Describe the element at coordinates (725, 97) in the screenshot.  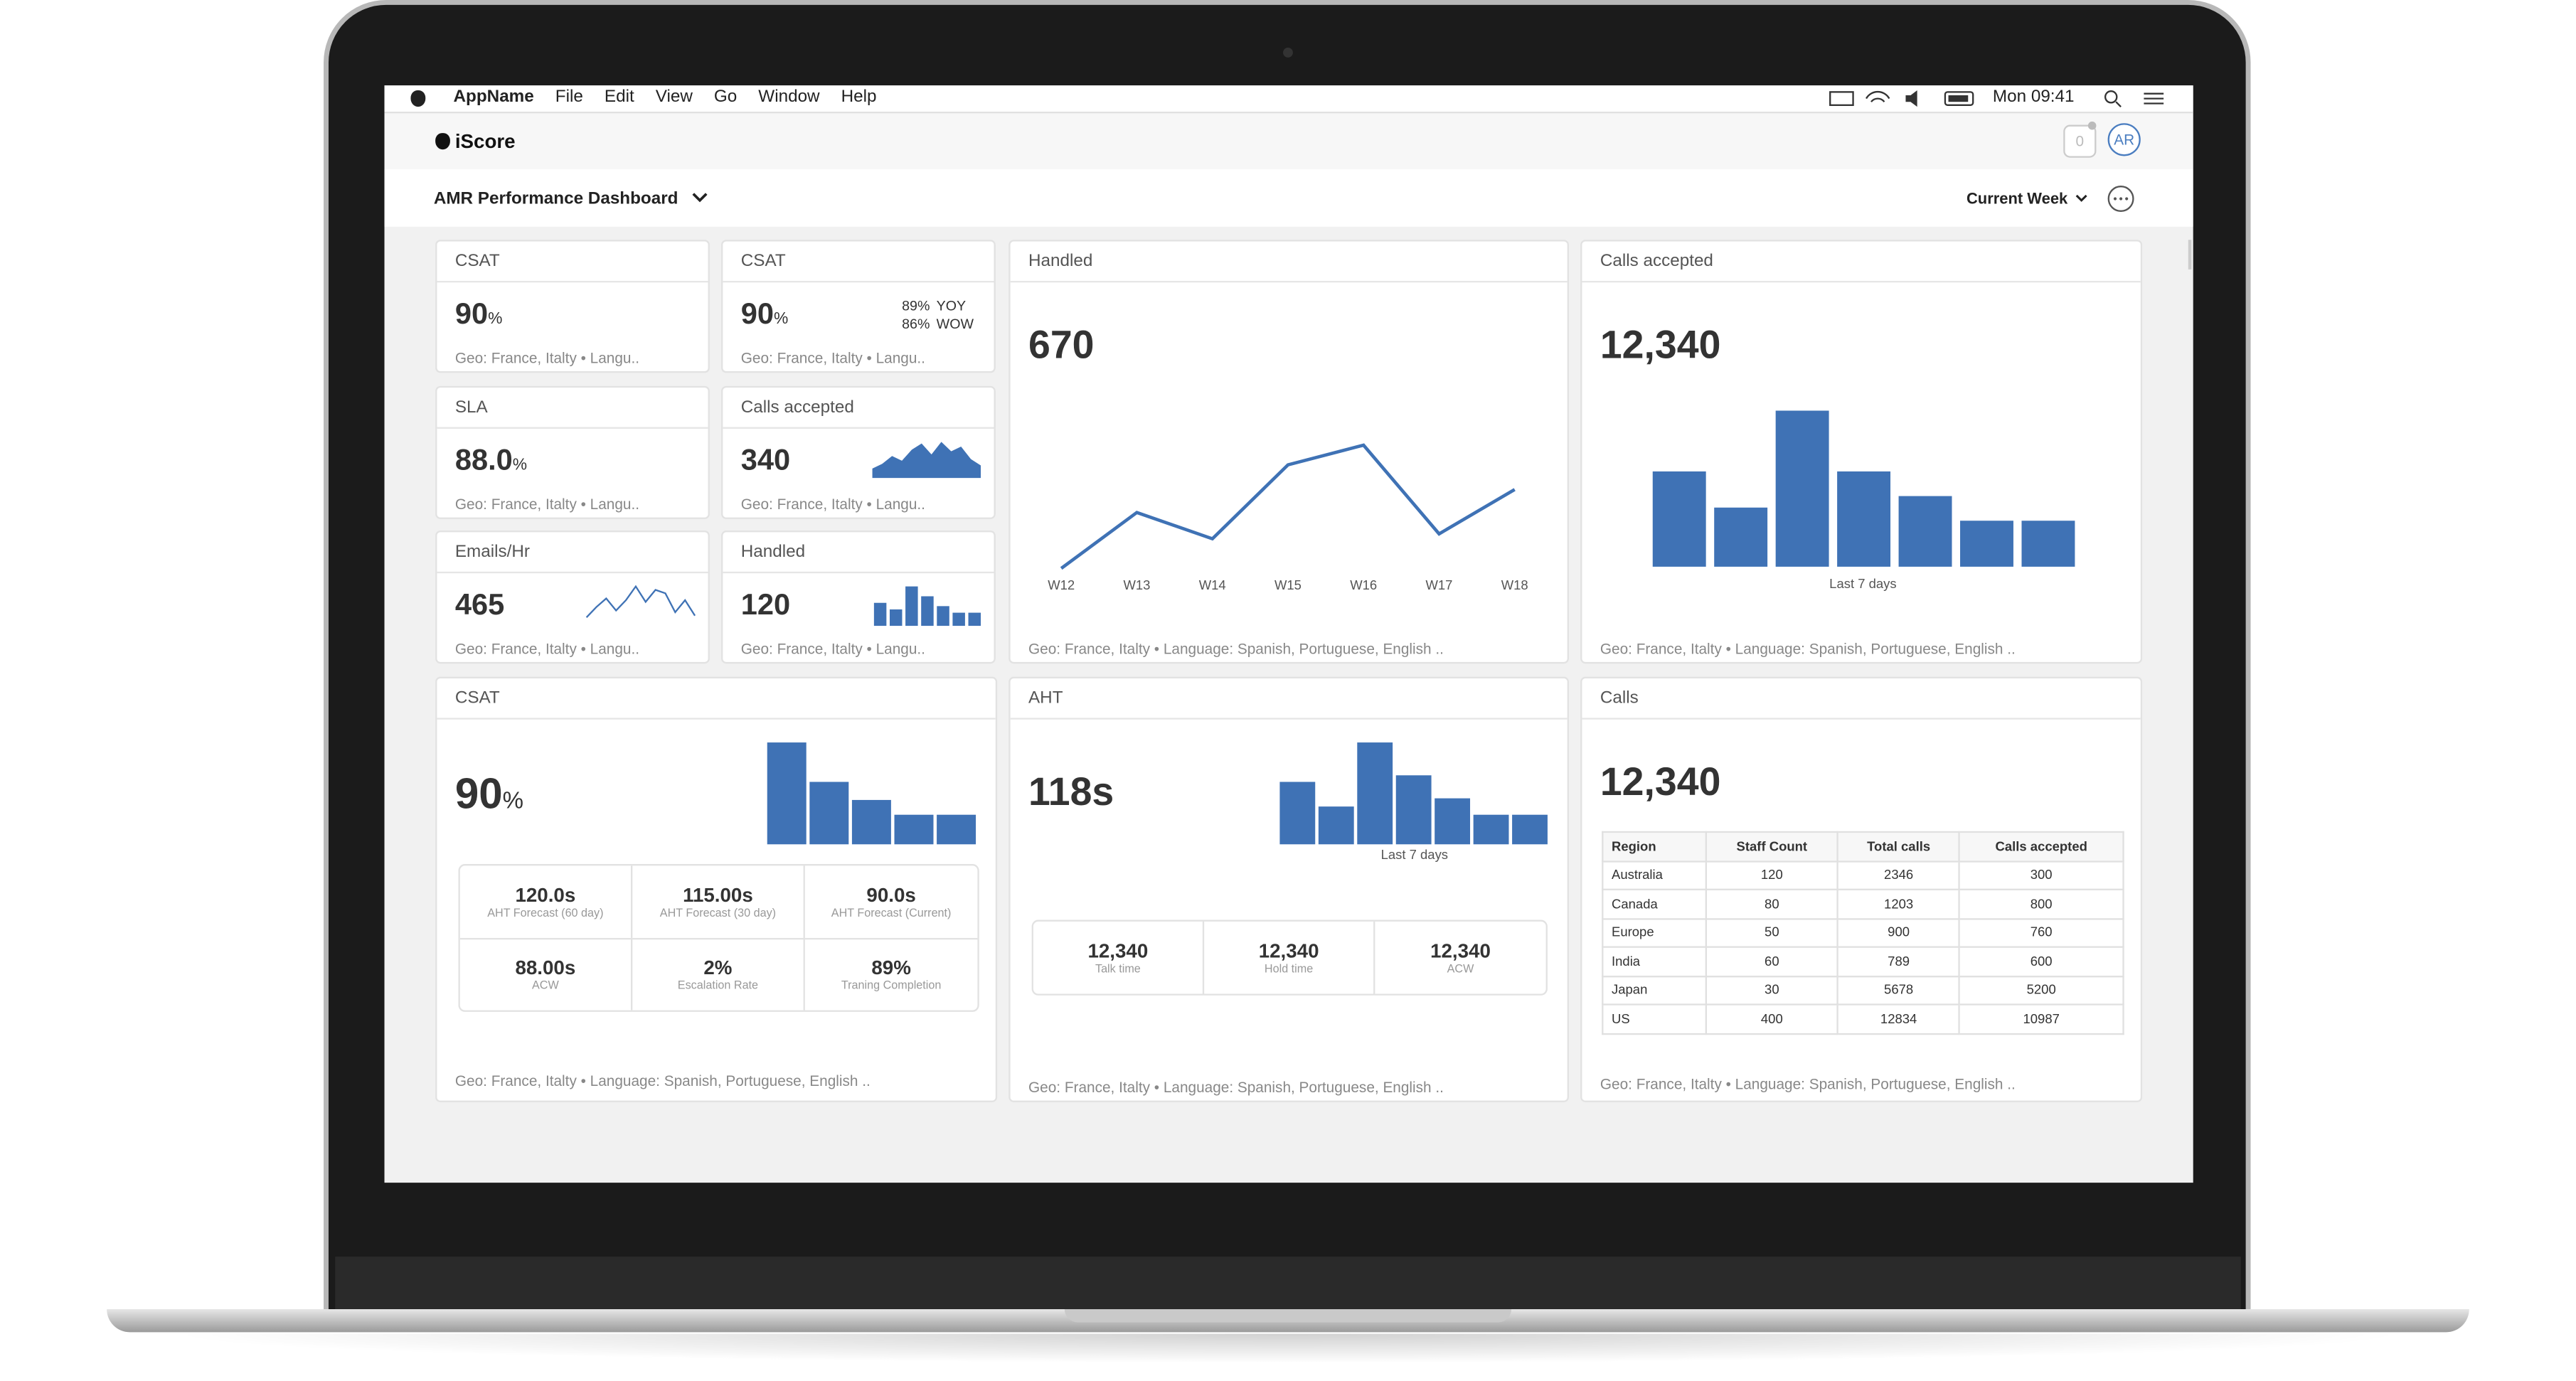
I see `menu-item: Go` at that location.